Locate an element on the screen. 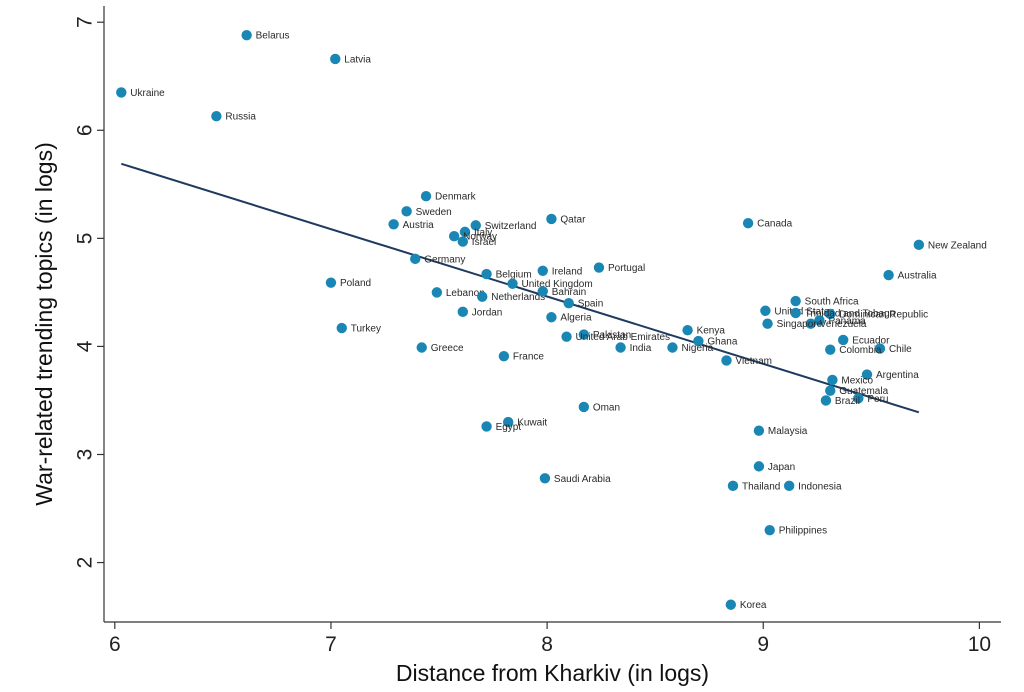 The height and width of the screenshot is (692, 1024). data-point-label: Poland is located at coordinates (355, 283).